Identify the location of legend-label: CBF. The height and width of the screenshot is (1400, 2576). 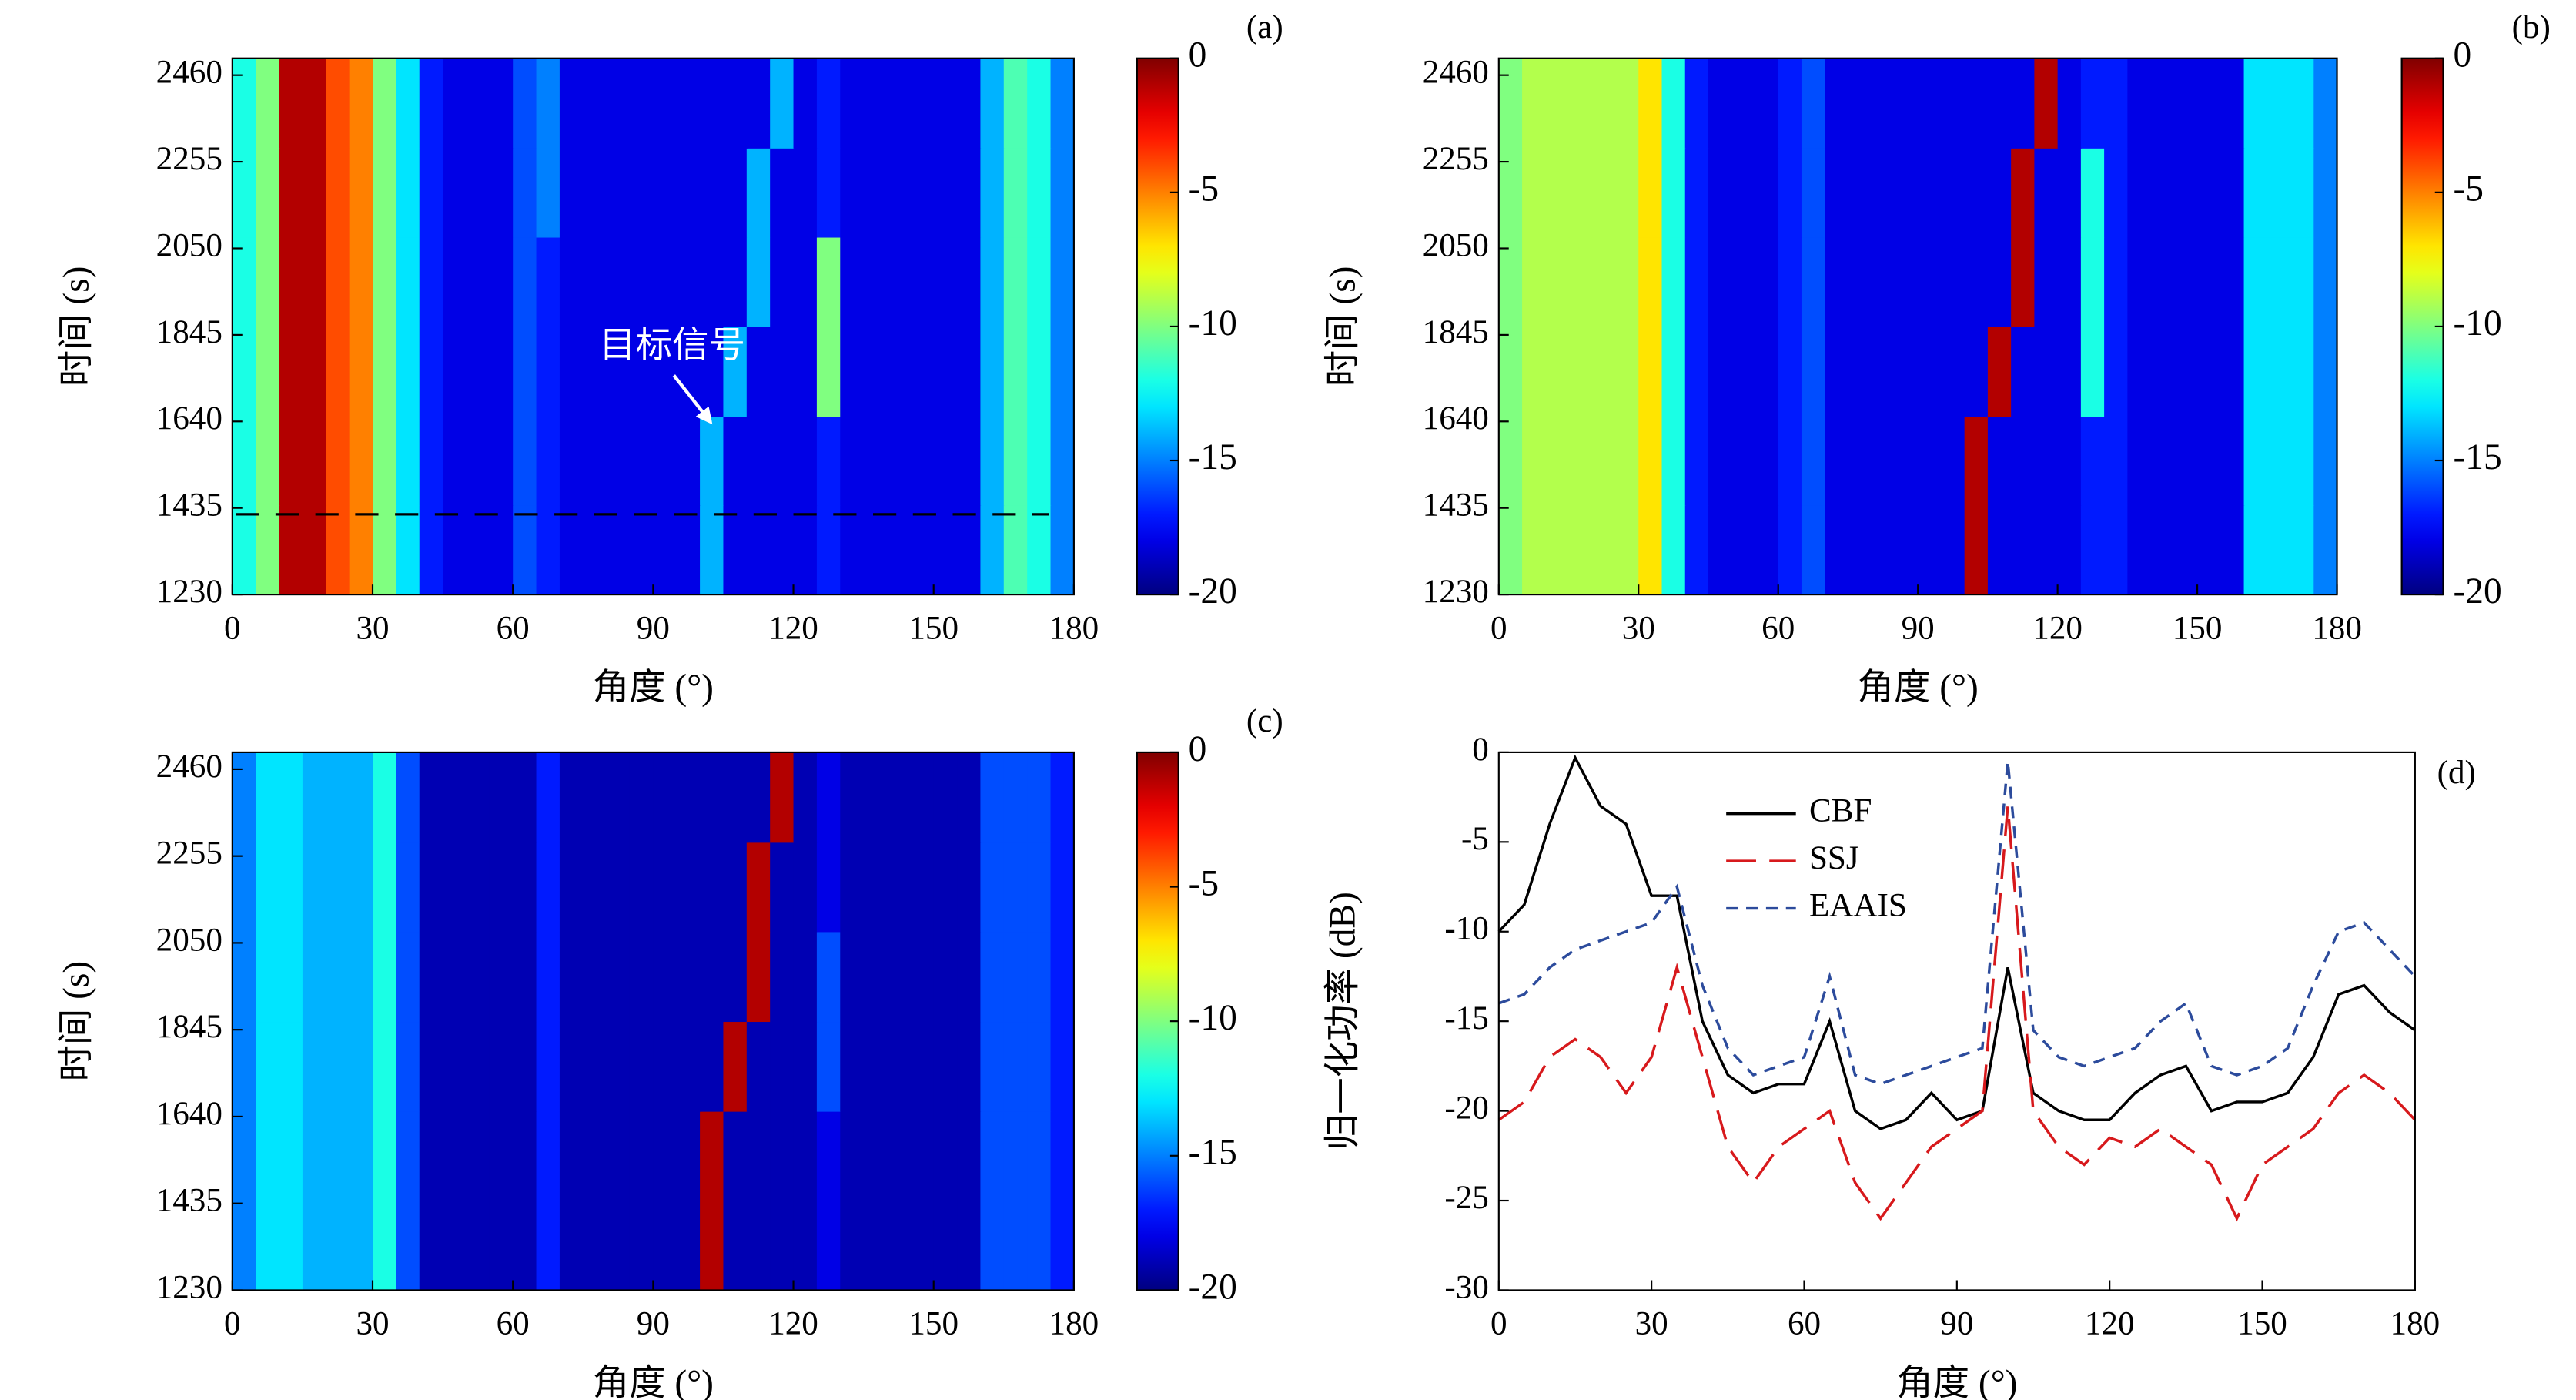
(1841, 811).